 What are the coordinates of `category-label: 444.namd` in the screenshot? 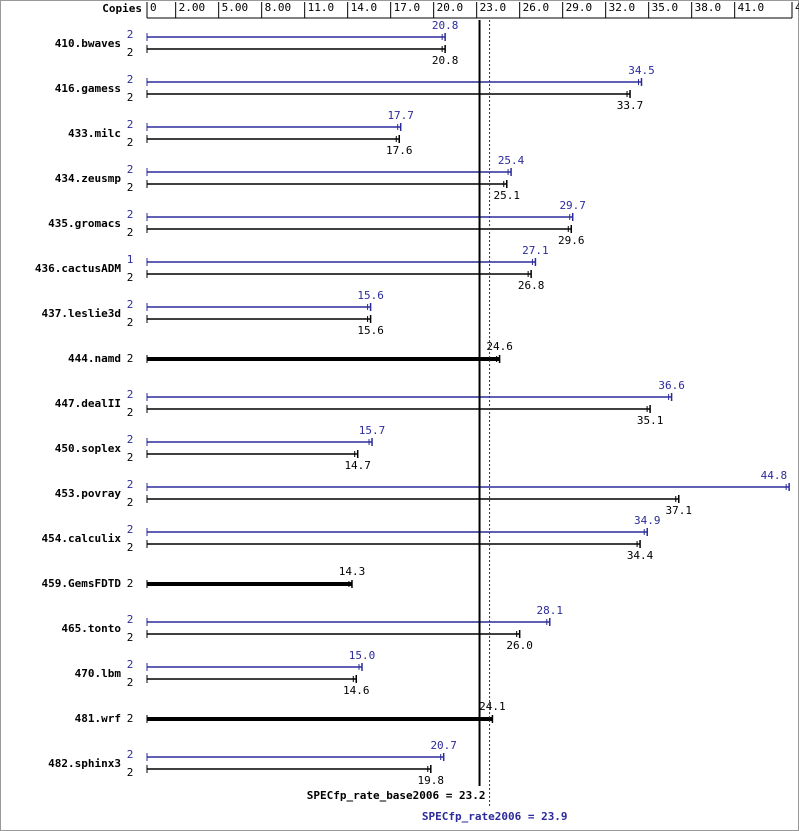 It's located at (94, 358).